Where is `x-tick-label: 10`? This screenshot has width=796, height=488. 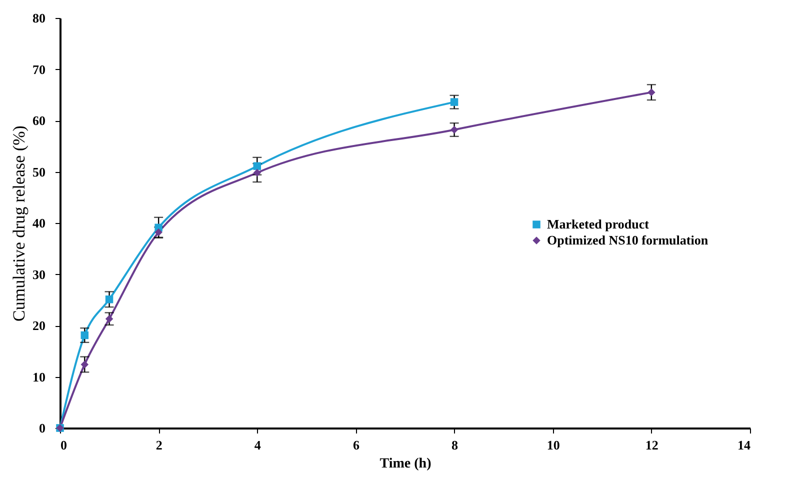
x-tick-label: 10 is located at coordinates (553, 445).